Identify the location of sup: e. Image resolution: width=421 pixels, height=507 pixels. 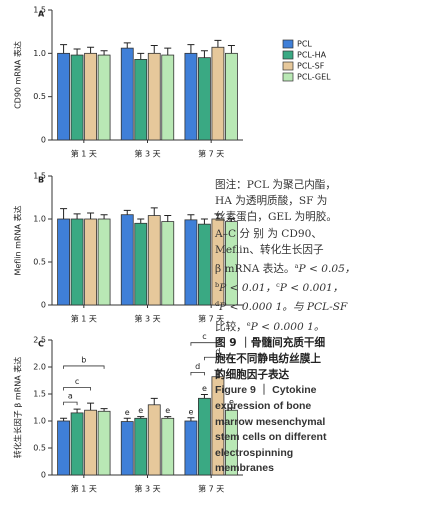
(248, 323).